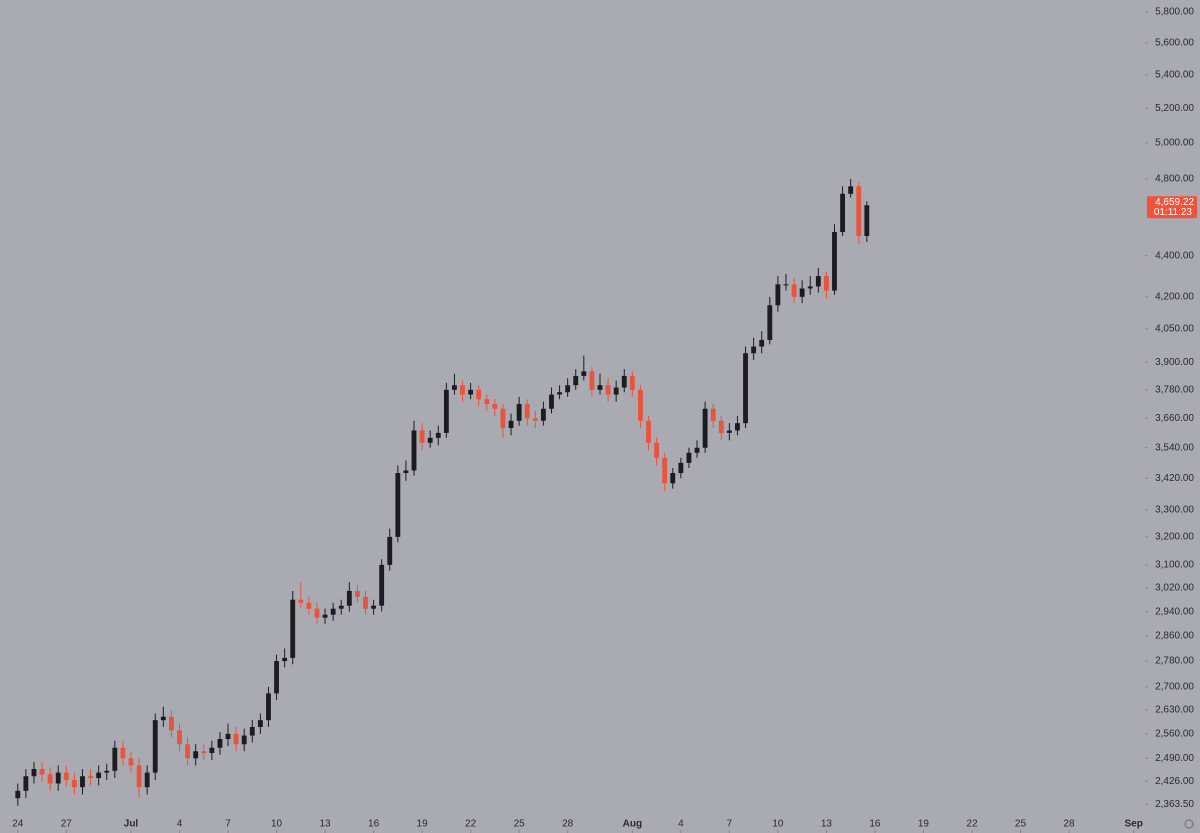 The height and width of the screenshot is (833, 1200). What do you see at coordinates (1174, 255) in the screenshot?
I see `y-tick-label: 4,400.00` at bounding box center [1174, 255].